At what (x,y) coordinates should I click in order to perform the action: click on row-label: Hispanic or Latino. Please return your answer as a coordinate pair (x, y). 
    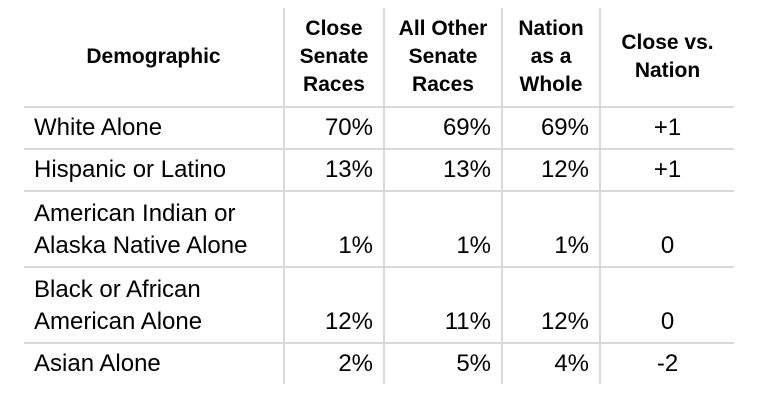
    Looking at the image, I should click on (154, 170).